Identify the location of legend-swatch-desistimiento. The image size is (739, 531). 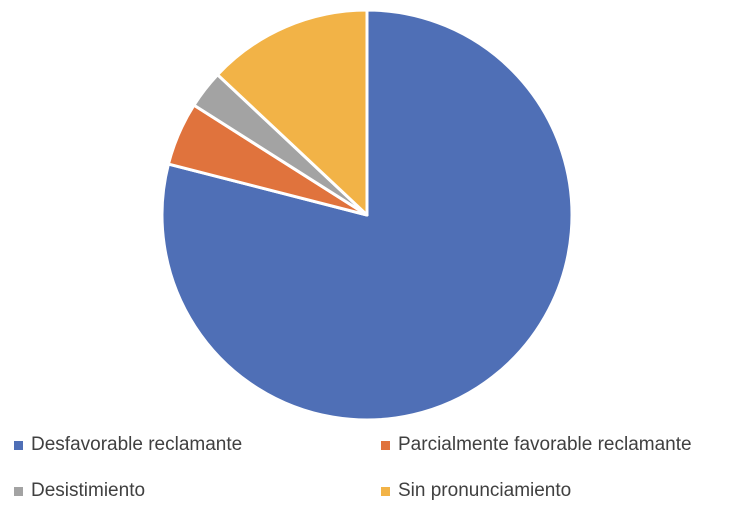
(18, 491).